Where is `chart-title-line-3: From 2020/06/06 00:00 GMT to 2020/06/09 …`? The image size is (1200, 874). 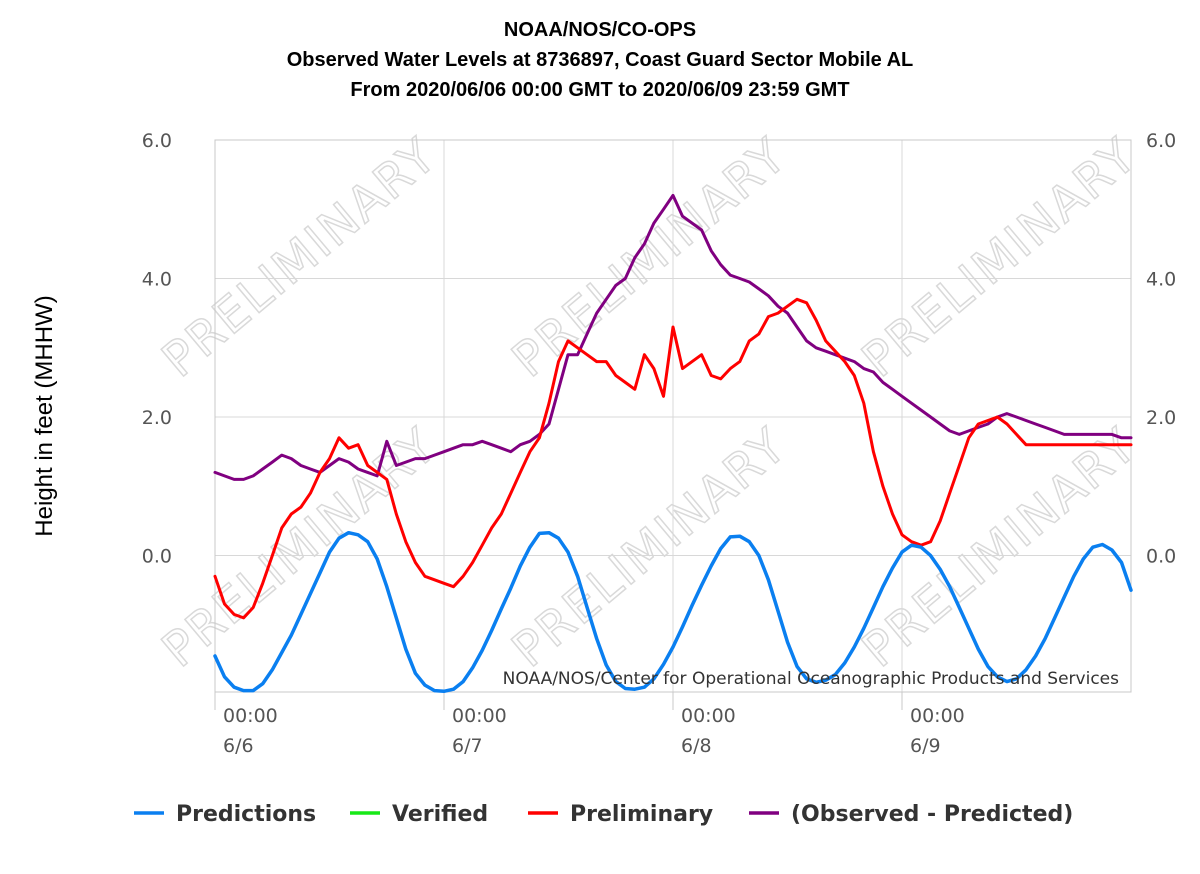 chart-title-line-3: From 2020/06/06 00:00 GMT to 2020/06/09 … is located at coordinates (599, 90).